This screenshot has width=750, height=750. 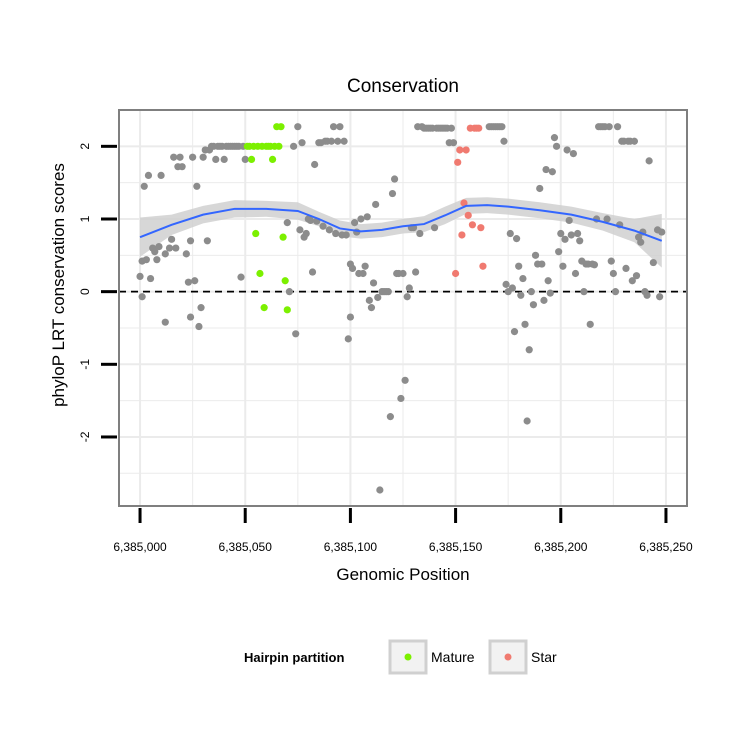 What do you see at coordinates (351, 547) in the screenshot?
I see `x-tick-label: 6,385,100` at bounding box center [351, 547].